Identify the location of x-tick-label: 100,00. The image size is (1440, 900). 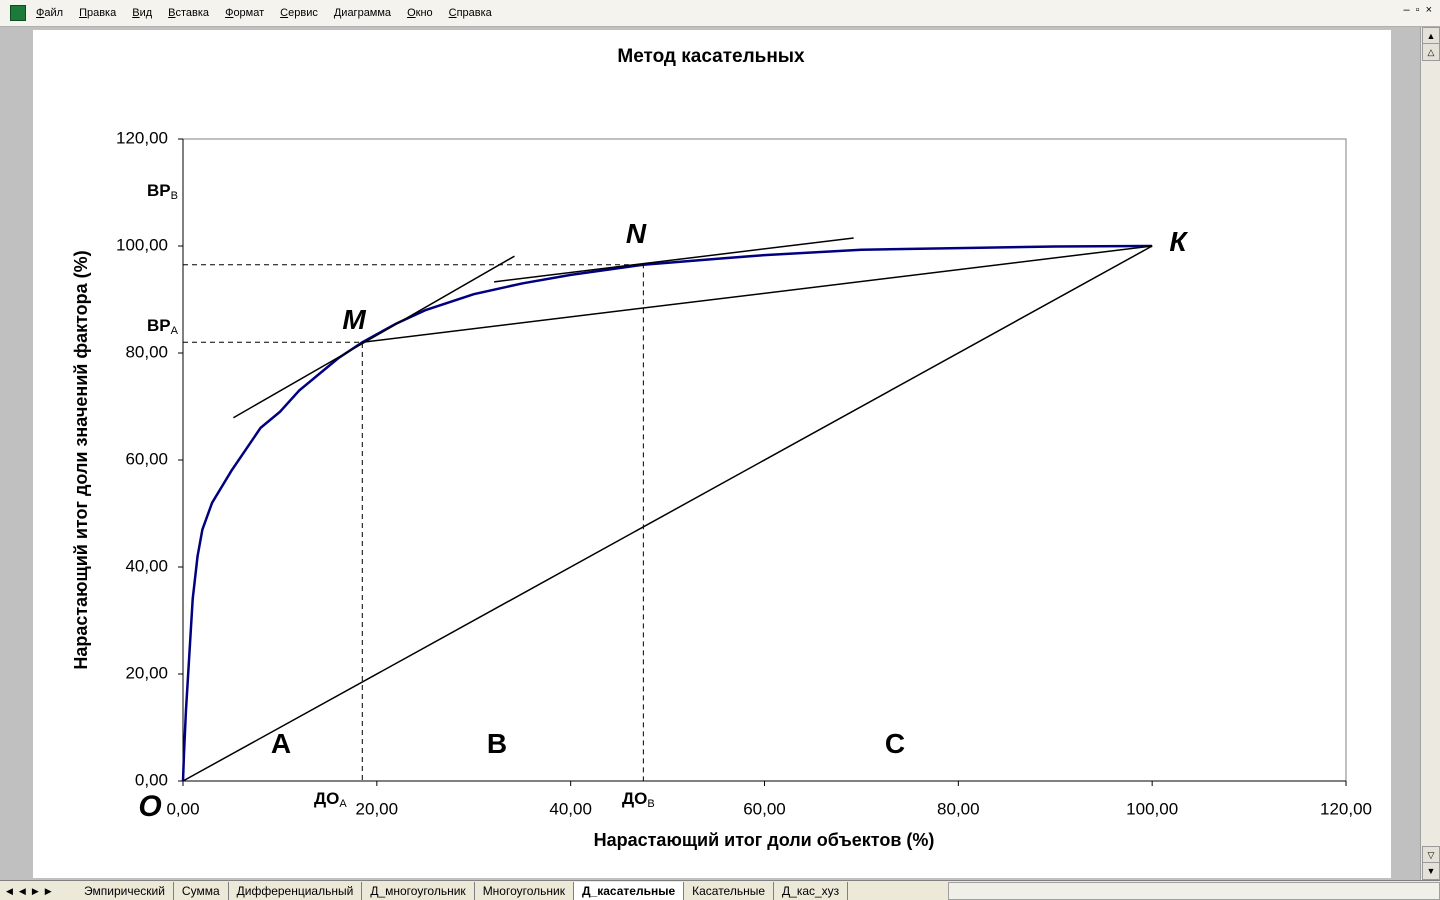
(1152, 808).